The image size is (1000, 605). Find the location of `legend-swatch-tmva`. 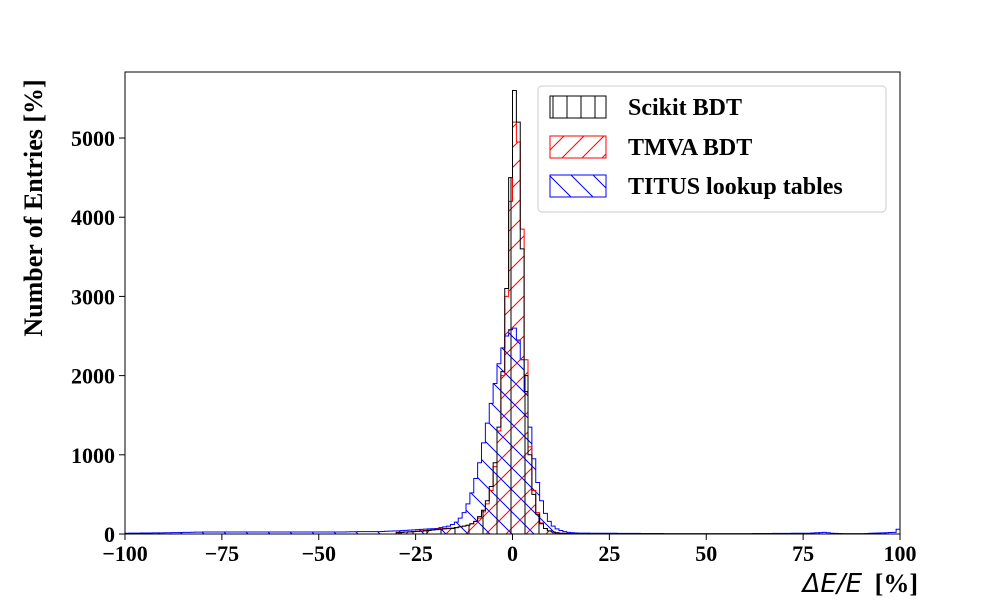

legend-swatch-tmva is located at coordinates (578, 147).